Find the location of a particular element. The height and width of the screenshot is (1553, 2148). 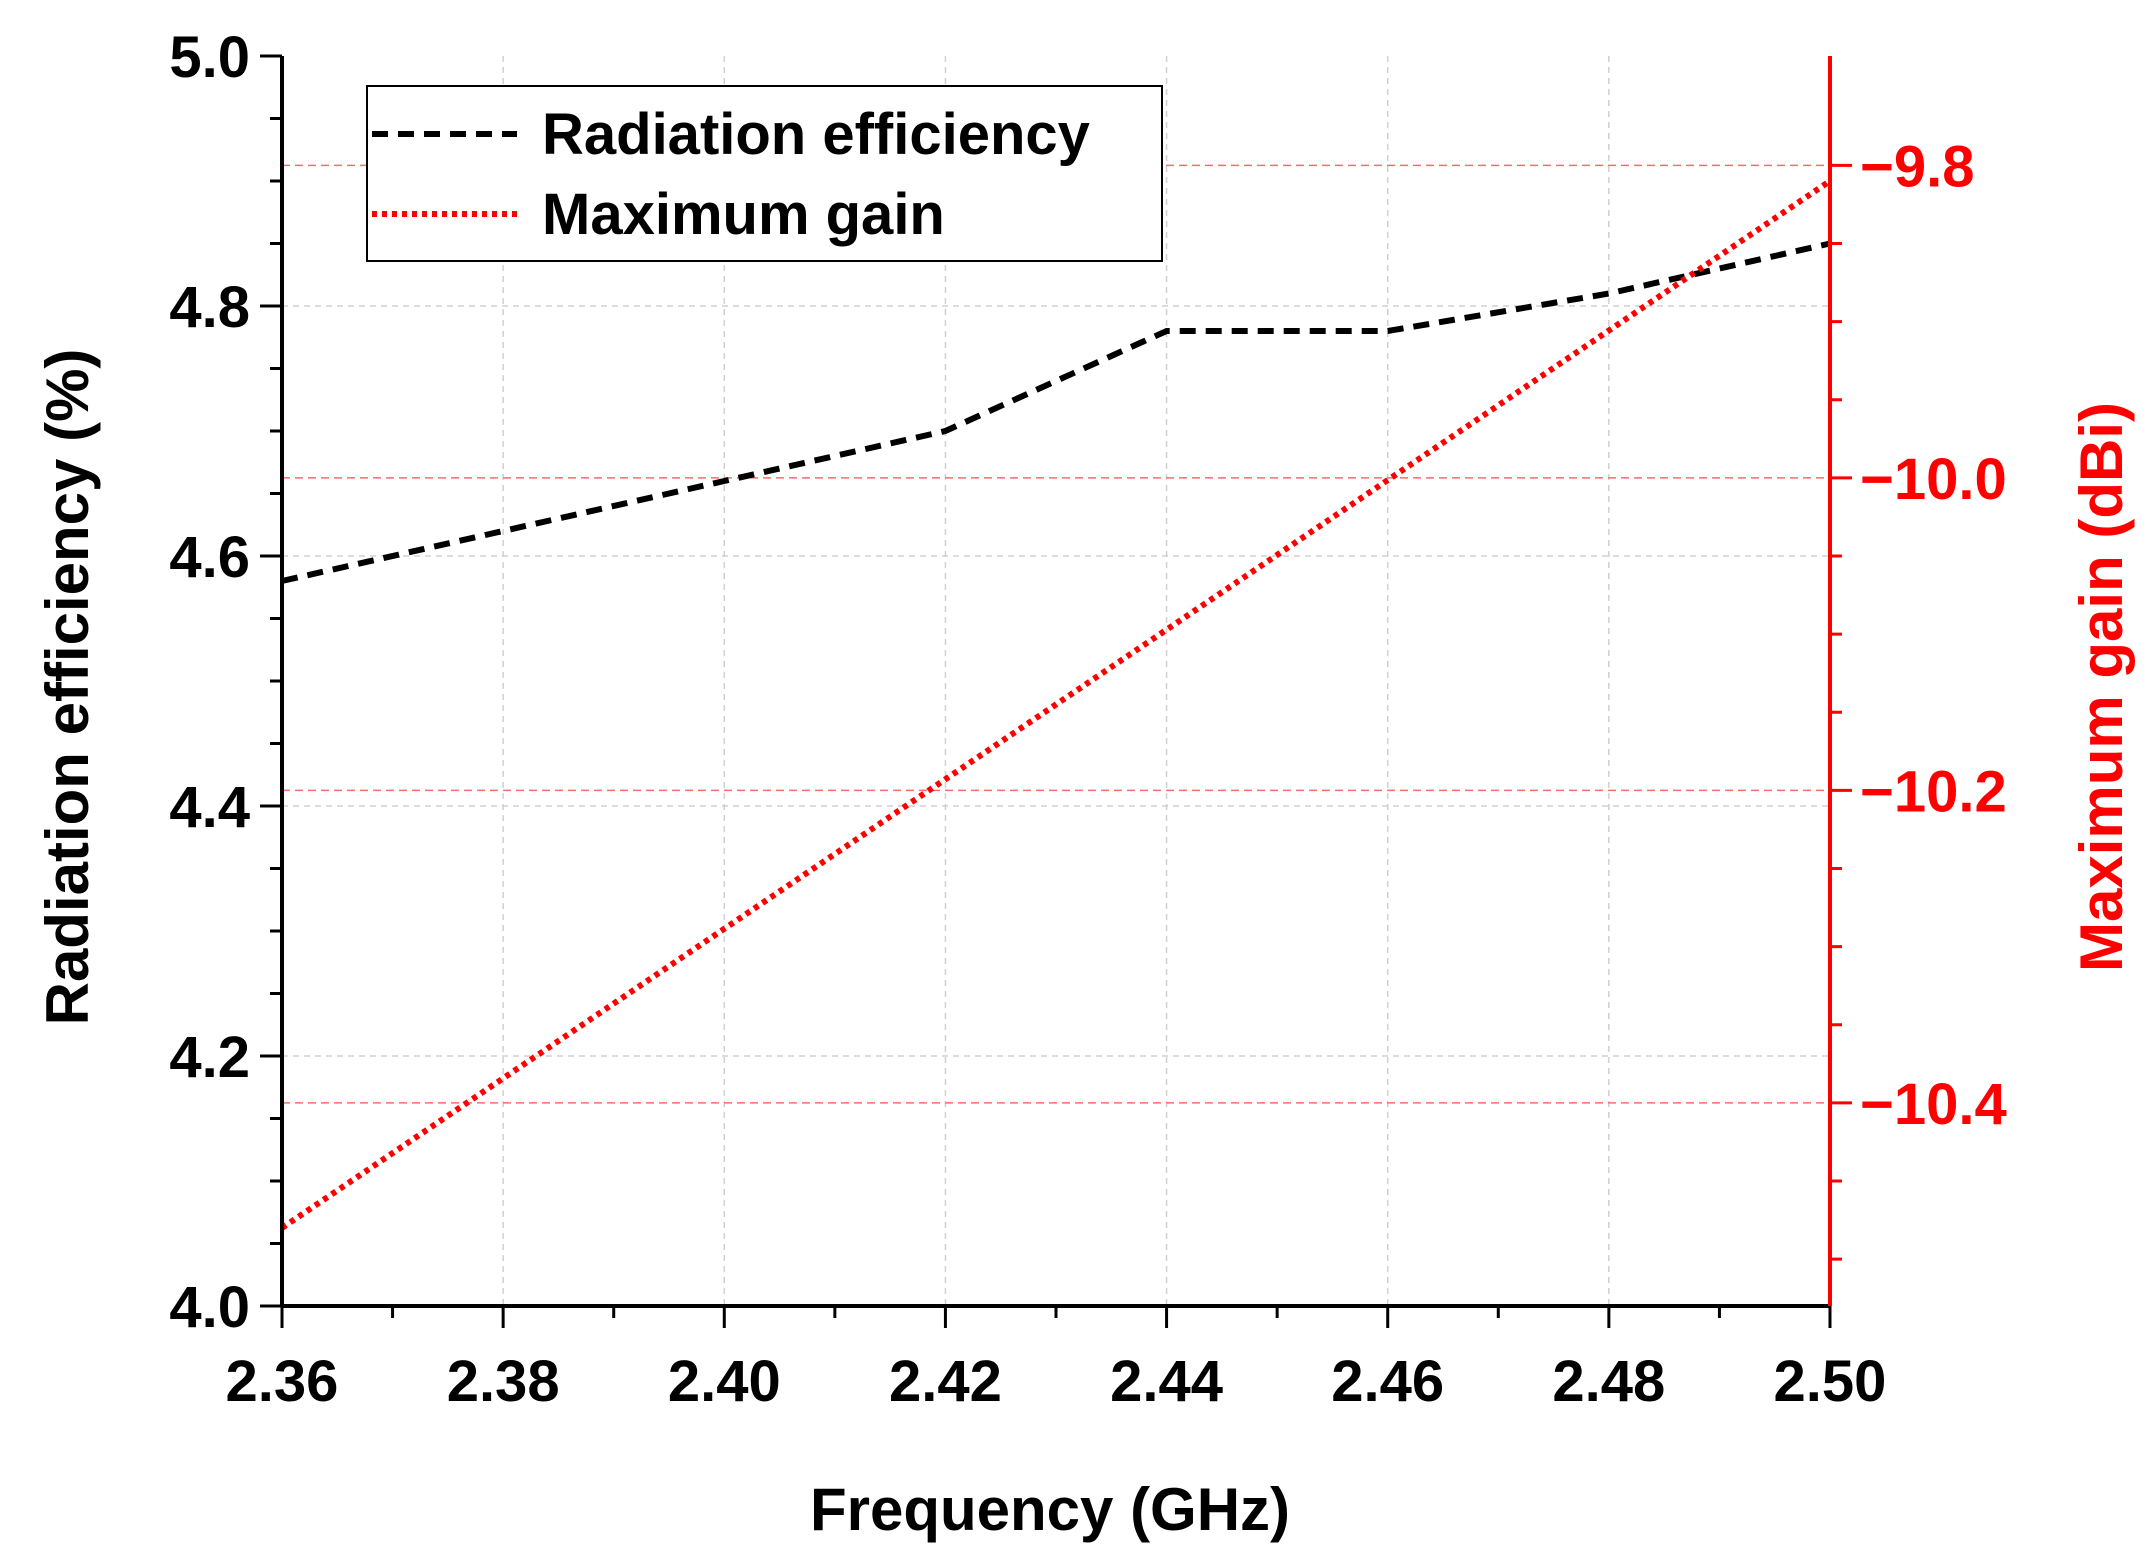

y-right-tick-label: −9.8 is located at coordinates (1917, 166).